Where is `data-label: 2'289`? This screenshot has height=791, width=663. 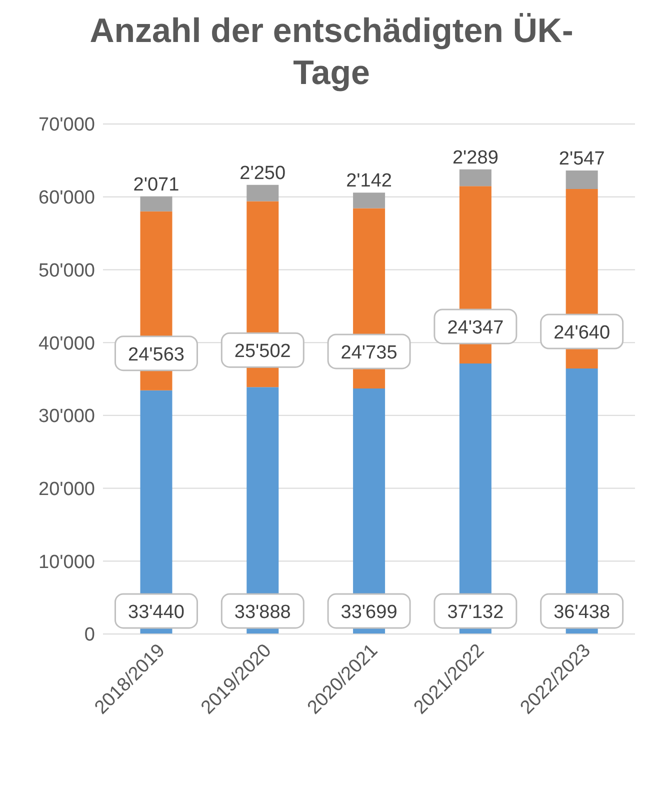 data-label: 2'289 is located at coordinates (475, 157).